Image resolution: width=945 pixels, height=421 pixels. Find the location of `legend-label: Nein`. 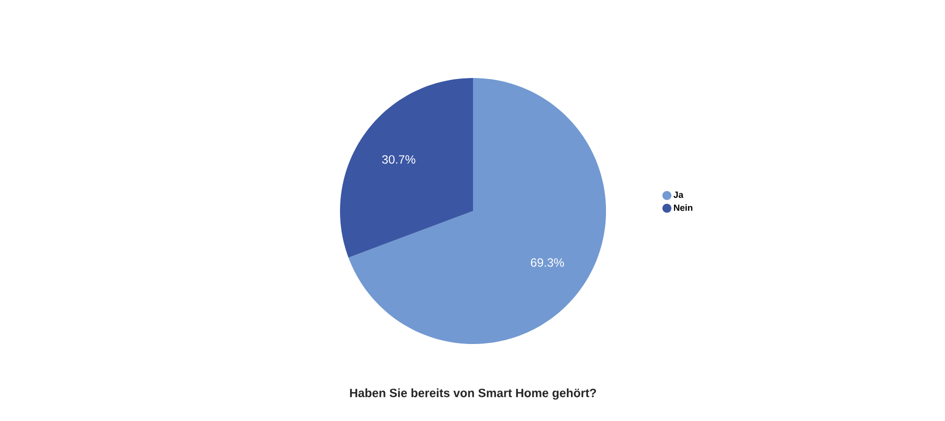

legend-label: Nein is located at coordinates (683, 207).